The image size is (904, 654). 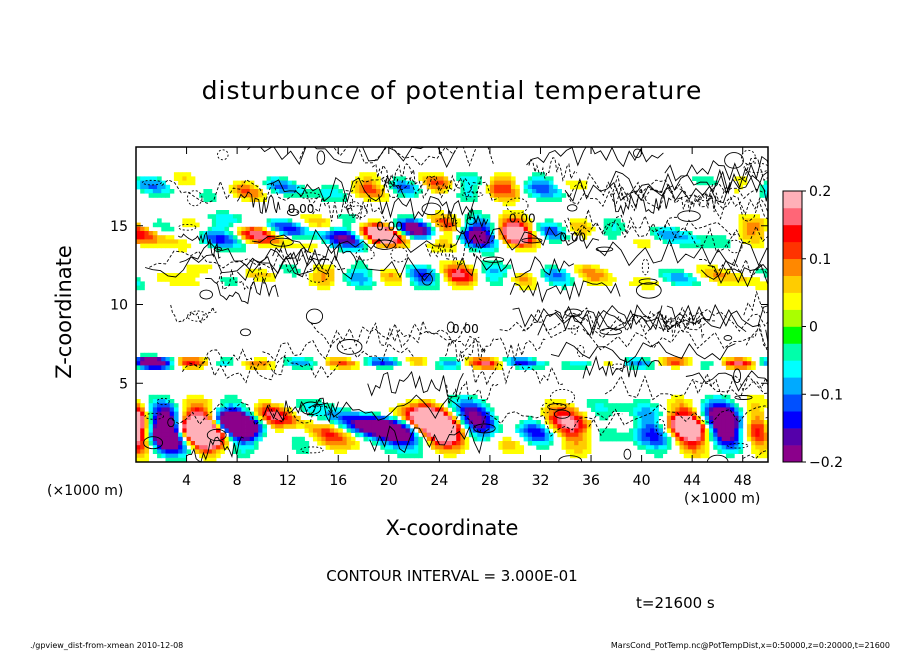 I want to click on contour-labels: 0.000.000.000.000.00, so click(x=437, y=269).